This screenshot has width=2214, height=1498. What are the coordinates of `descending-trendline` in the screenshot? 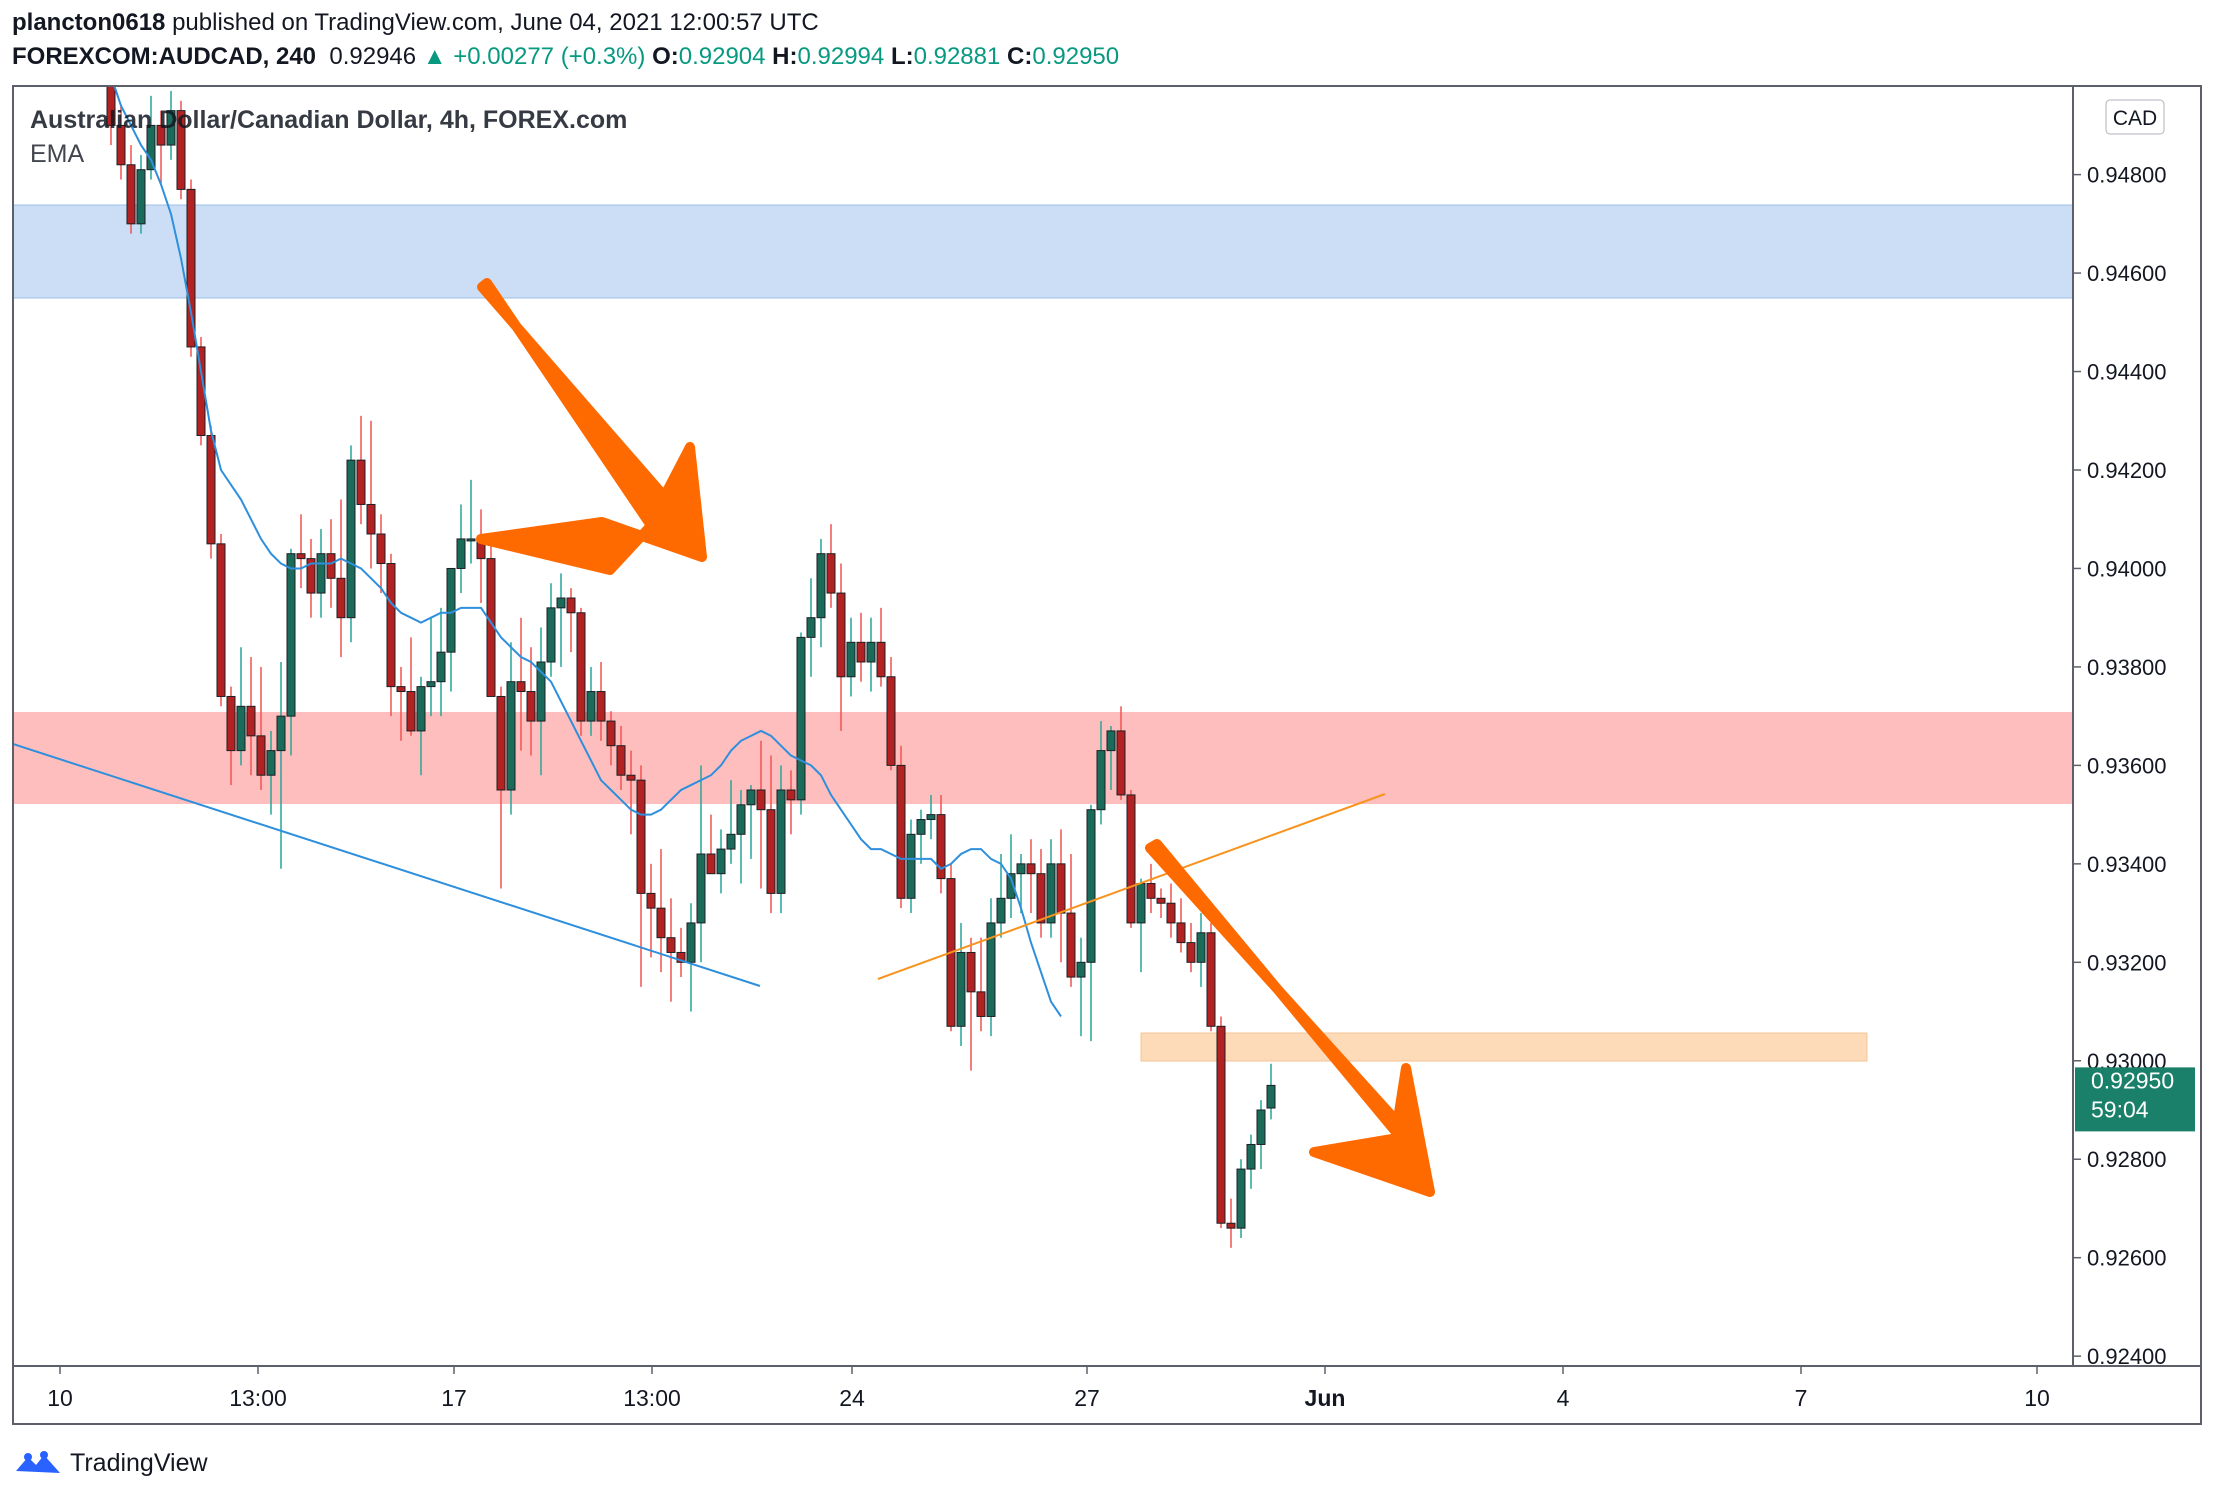 It's located at (387, 865).